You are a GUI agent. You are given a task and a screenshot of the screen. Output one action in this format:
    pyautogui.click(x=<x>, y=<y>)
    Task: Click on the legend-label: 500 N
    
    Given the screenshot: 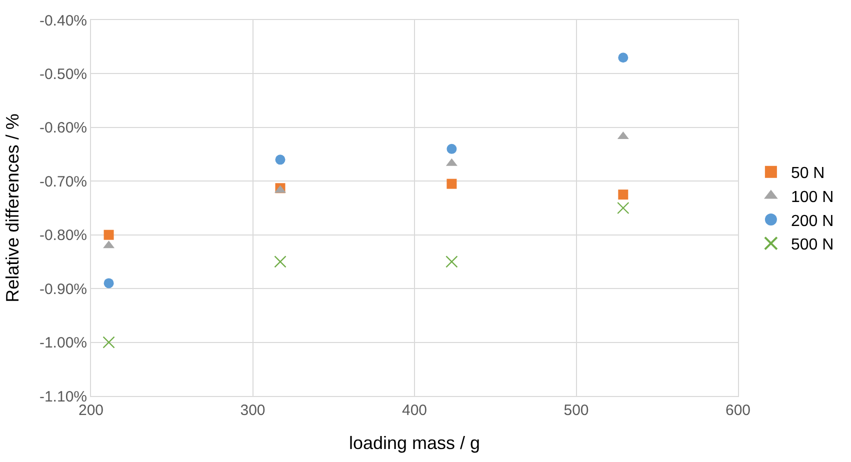 What is the action you would take?
    pyautogui.click(x=812, y=245)
    